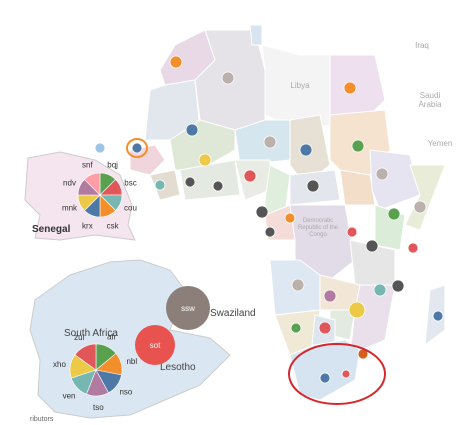 The height and width of the screenshot is (425, 474). Describe the element at coordinates (79, 337) in the screenshot. I see `slice-label: zul` at that location.